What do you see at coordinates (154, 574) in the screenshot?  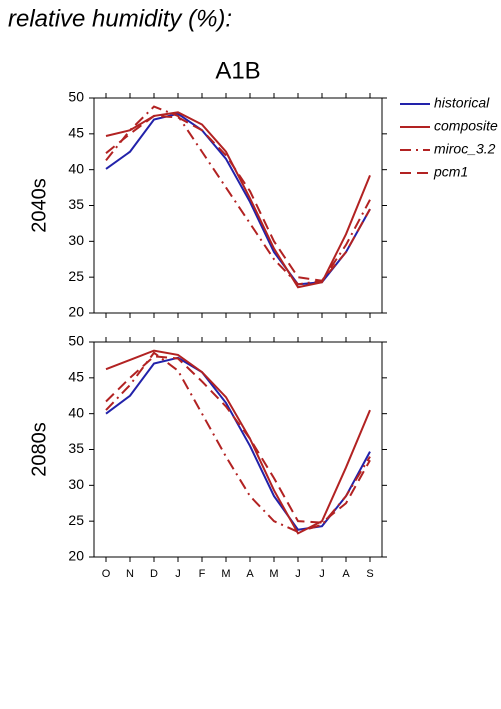 I see `x-tick-label: D` at bounding box center [154, 574].